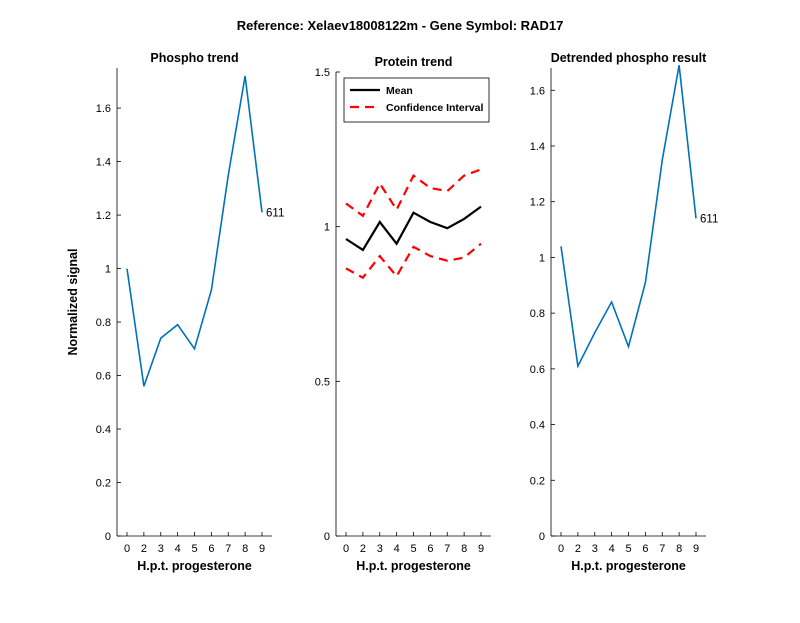 The image size is (800, 623). What do you see at coordinates (322, 73) in the screenshot?
I see `y-tick-label: 1.5` at bounding box center [322, 73].